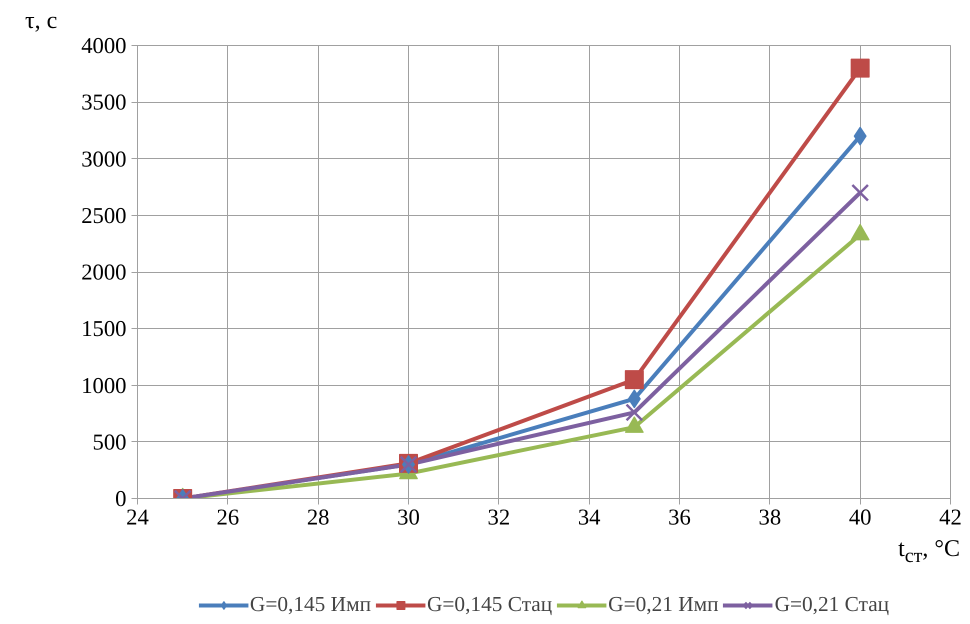  I want to click on legend-label: G=0,145 Имп, so click(310, 604).